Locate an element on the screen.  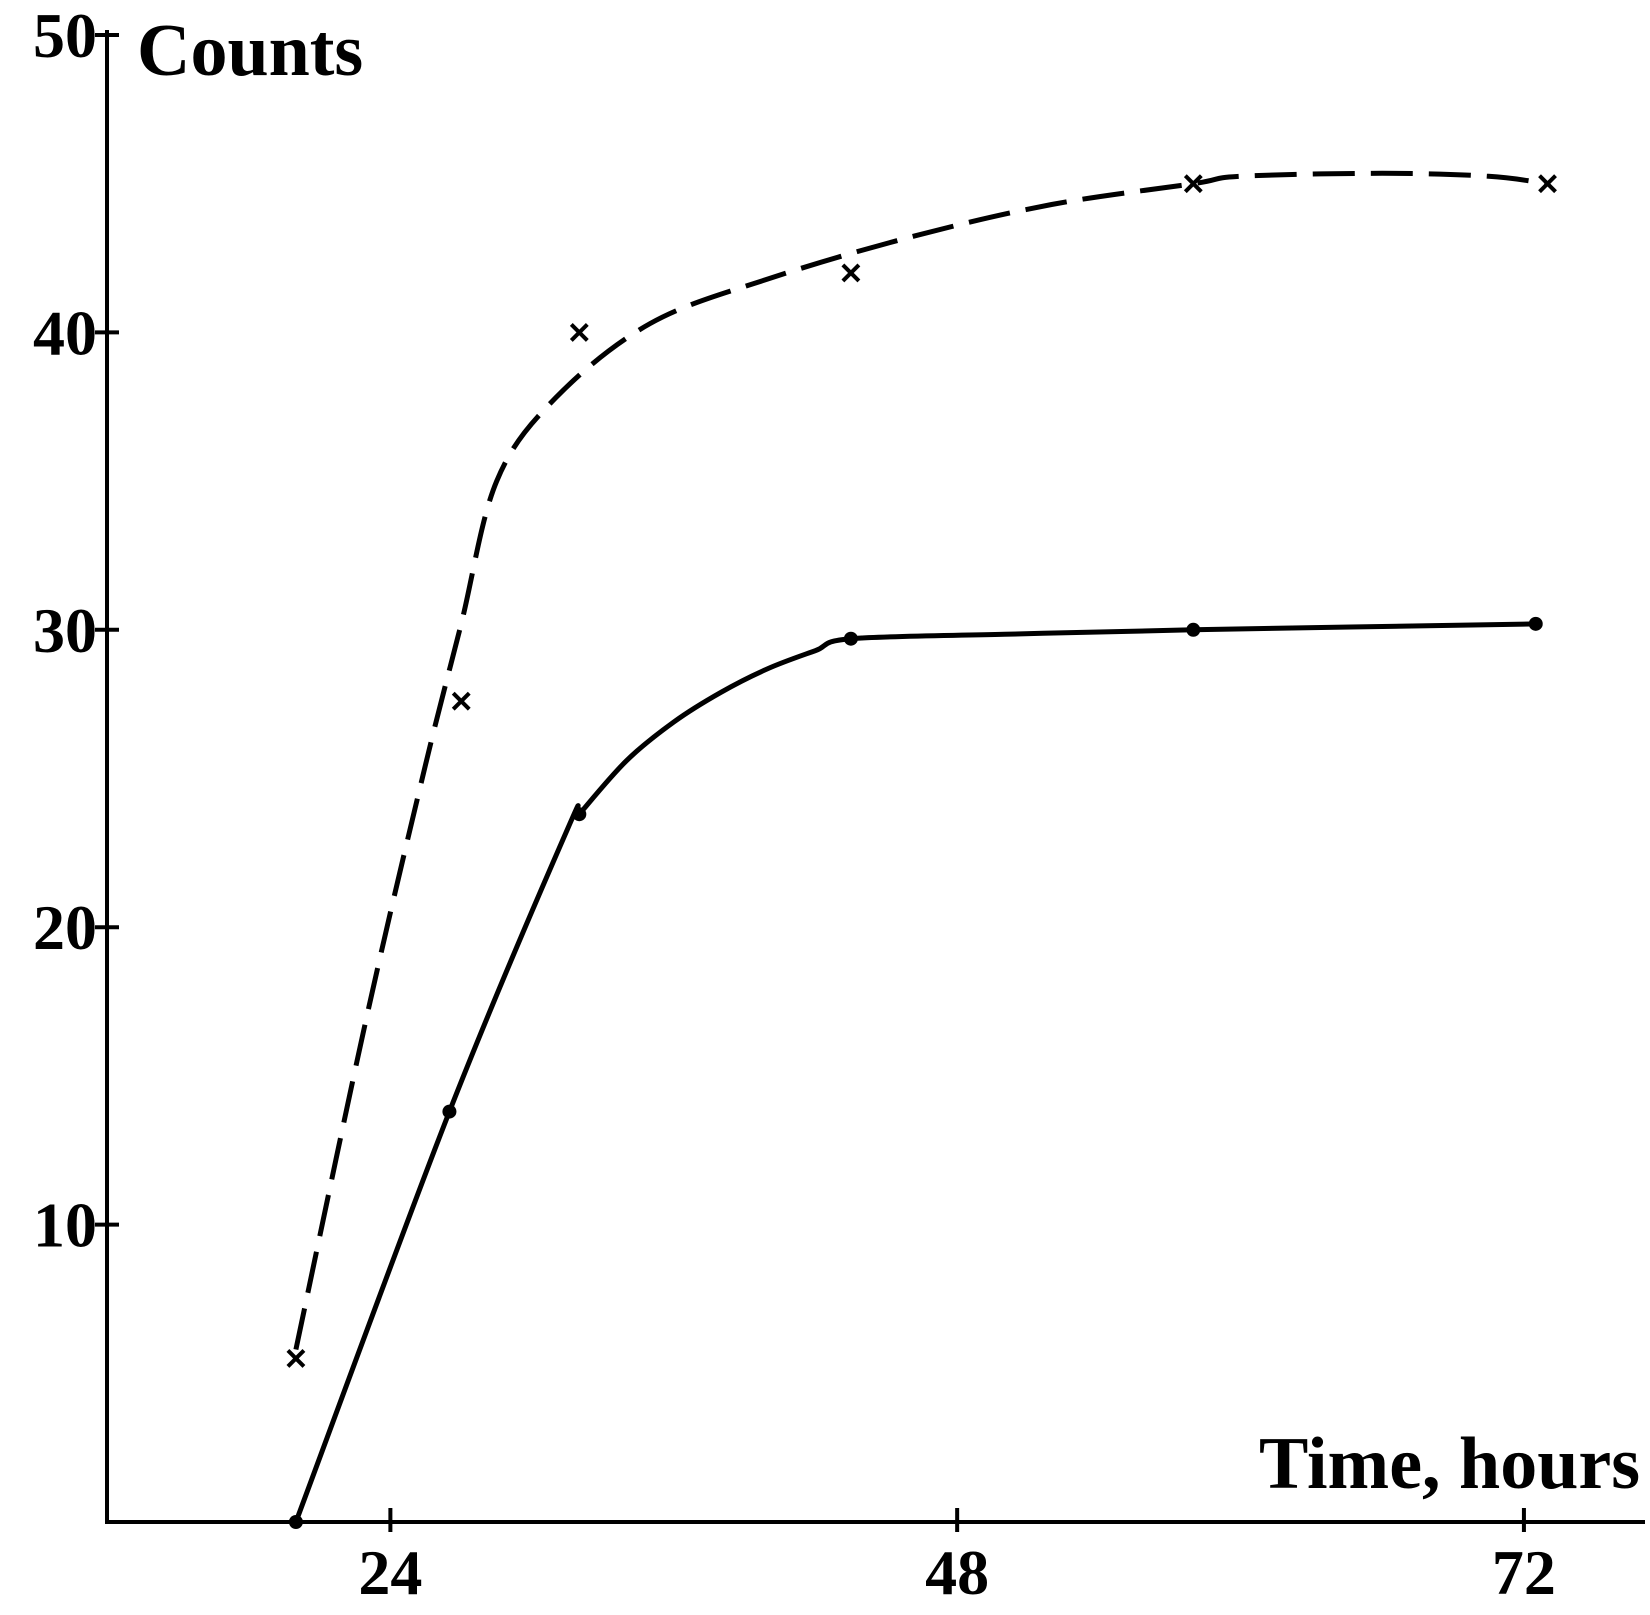
y-tick-label-50: 50 is located at coordinates (65, 35).